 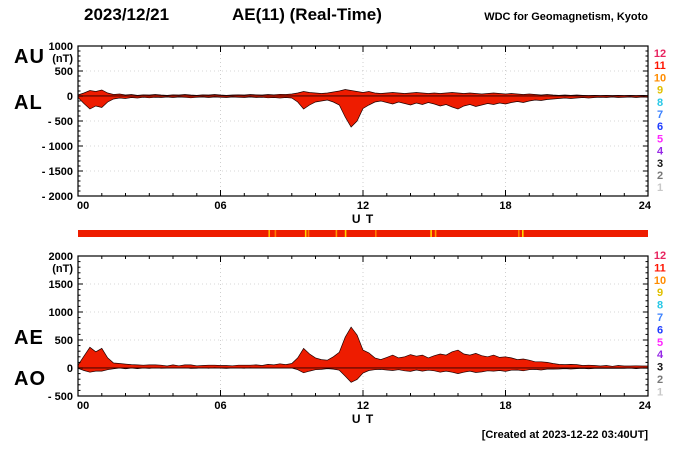 I want to click on station-availability-bar, so click(x=363, y=233).